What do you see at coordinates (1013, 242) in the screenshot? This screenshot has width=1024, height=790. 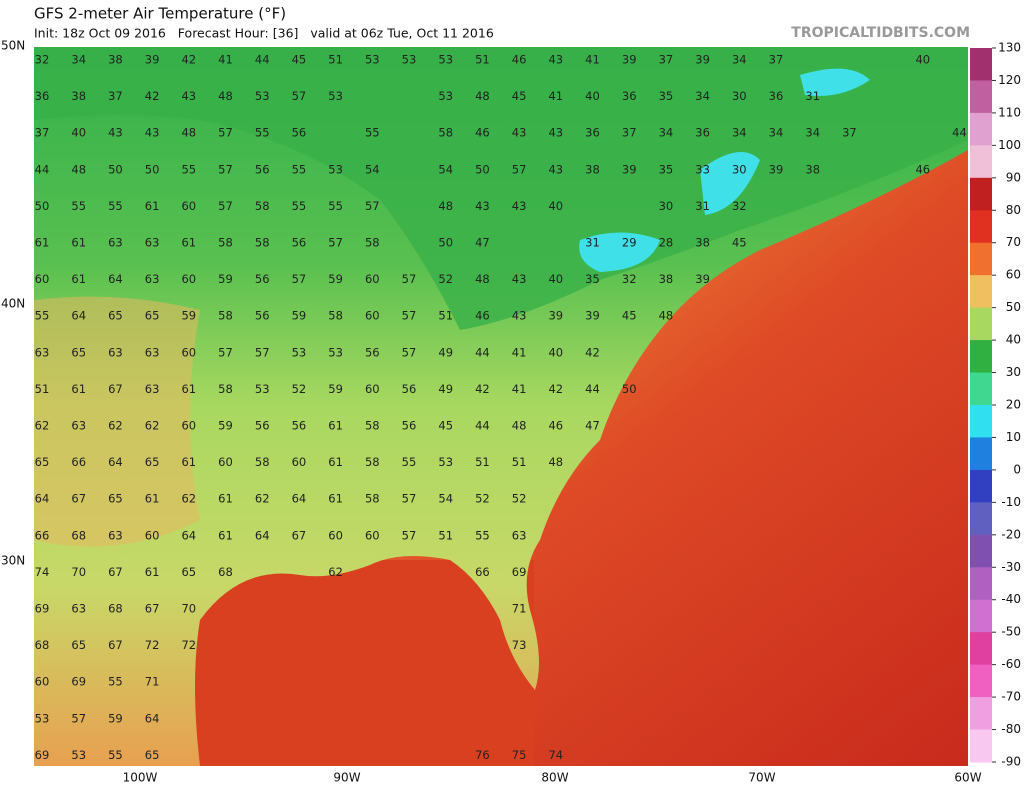 I see `colorbar-label: 70` at bounding box center [1013, 242].